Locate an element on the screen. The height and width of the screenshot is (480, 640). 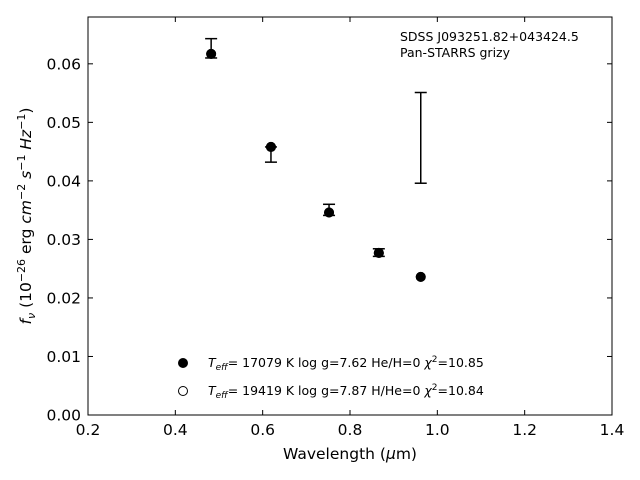
x-tick-label: 0.8 is located at coordinates (350, 430).